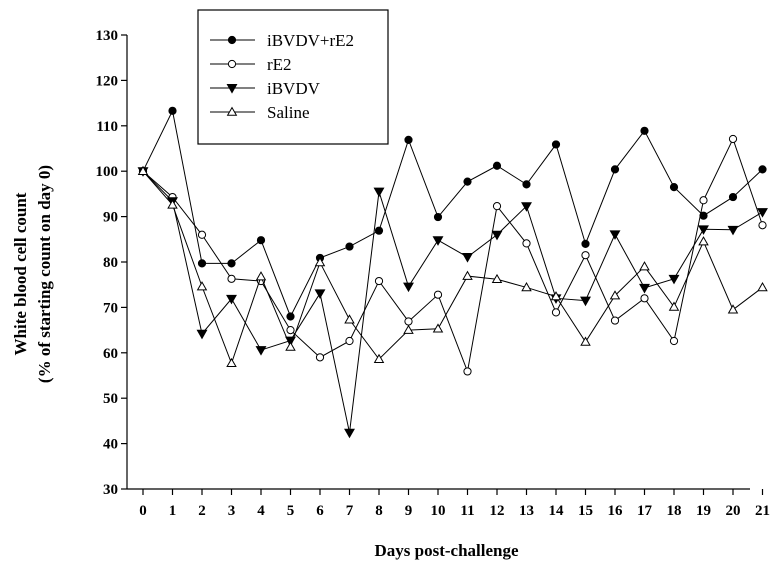 This screenshot has height=562, width=771. I want to click on y-axis: 30 40 50 60 70 80 90 100 110 120 130, so click(112, 263).